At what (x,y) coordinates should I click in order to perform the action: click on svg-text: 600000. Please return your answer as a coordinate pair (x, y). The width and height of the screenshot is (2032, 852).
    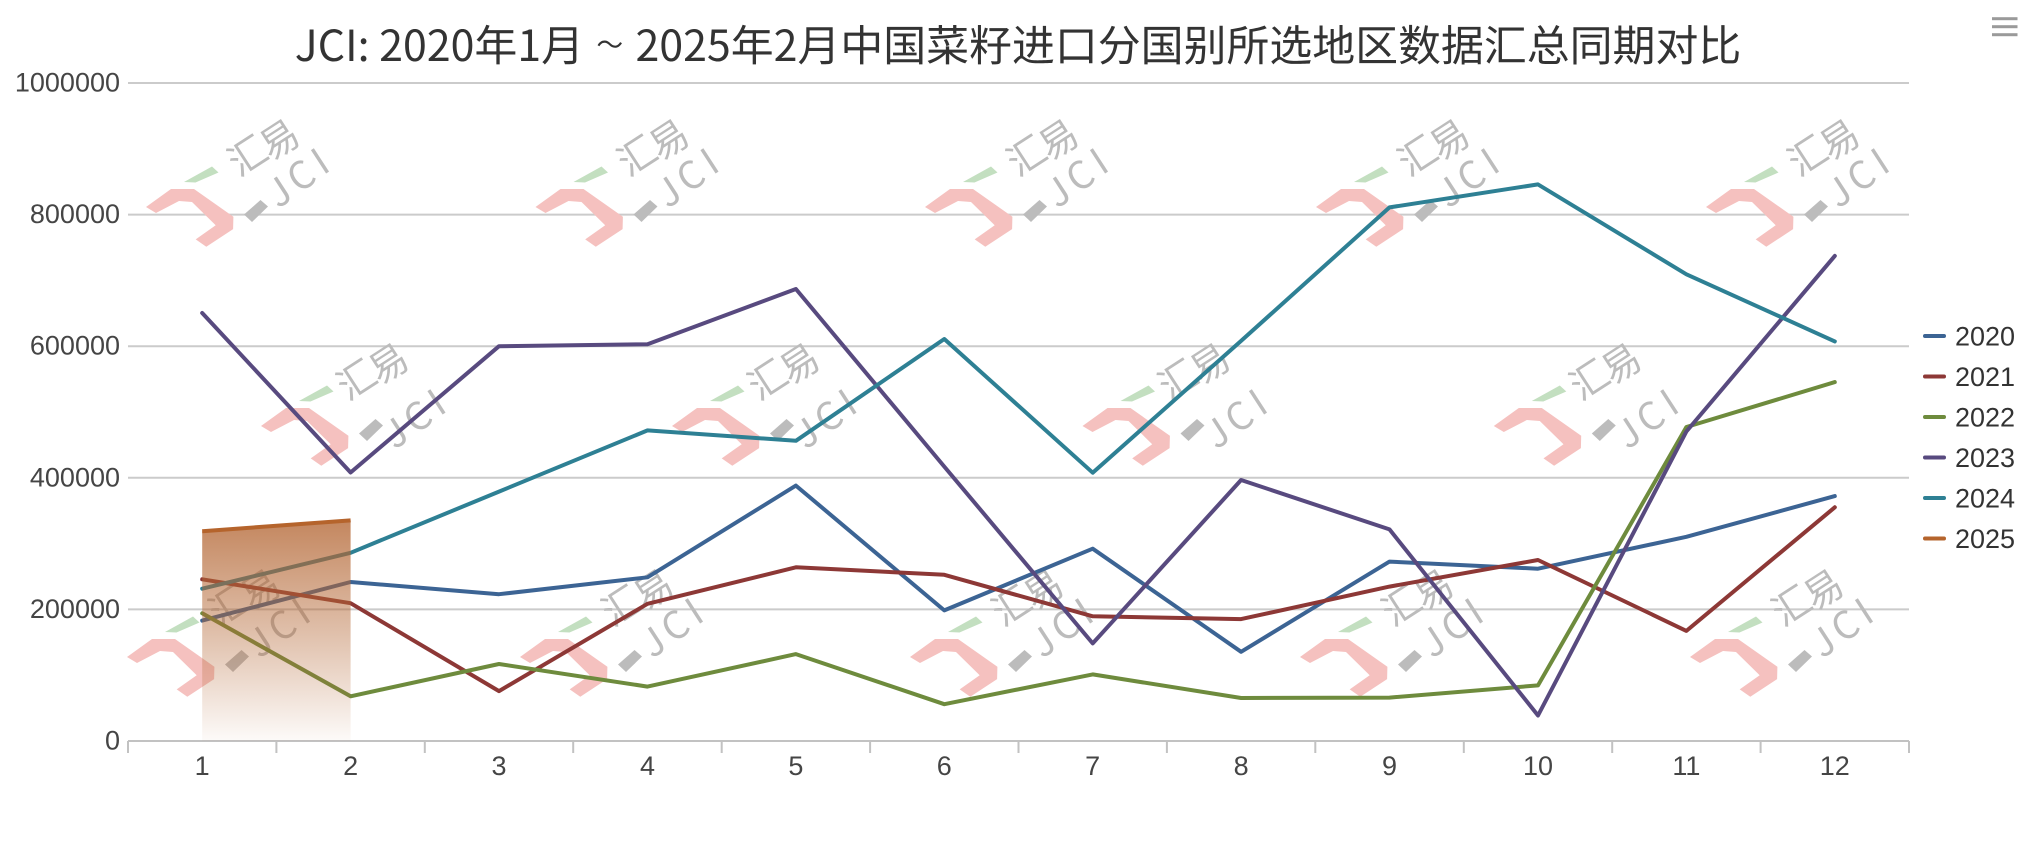
    Looking at the image, I should click on (75, 346).